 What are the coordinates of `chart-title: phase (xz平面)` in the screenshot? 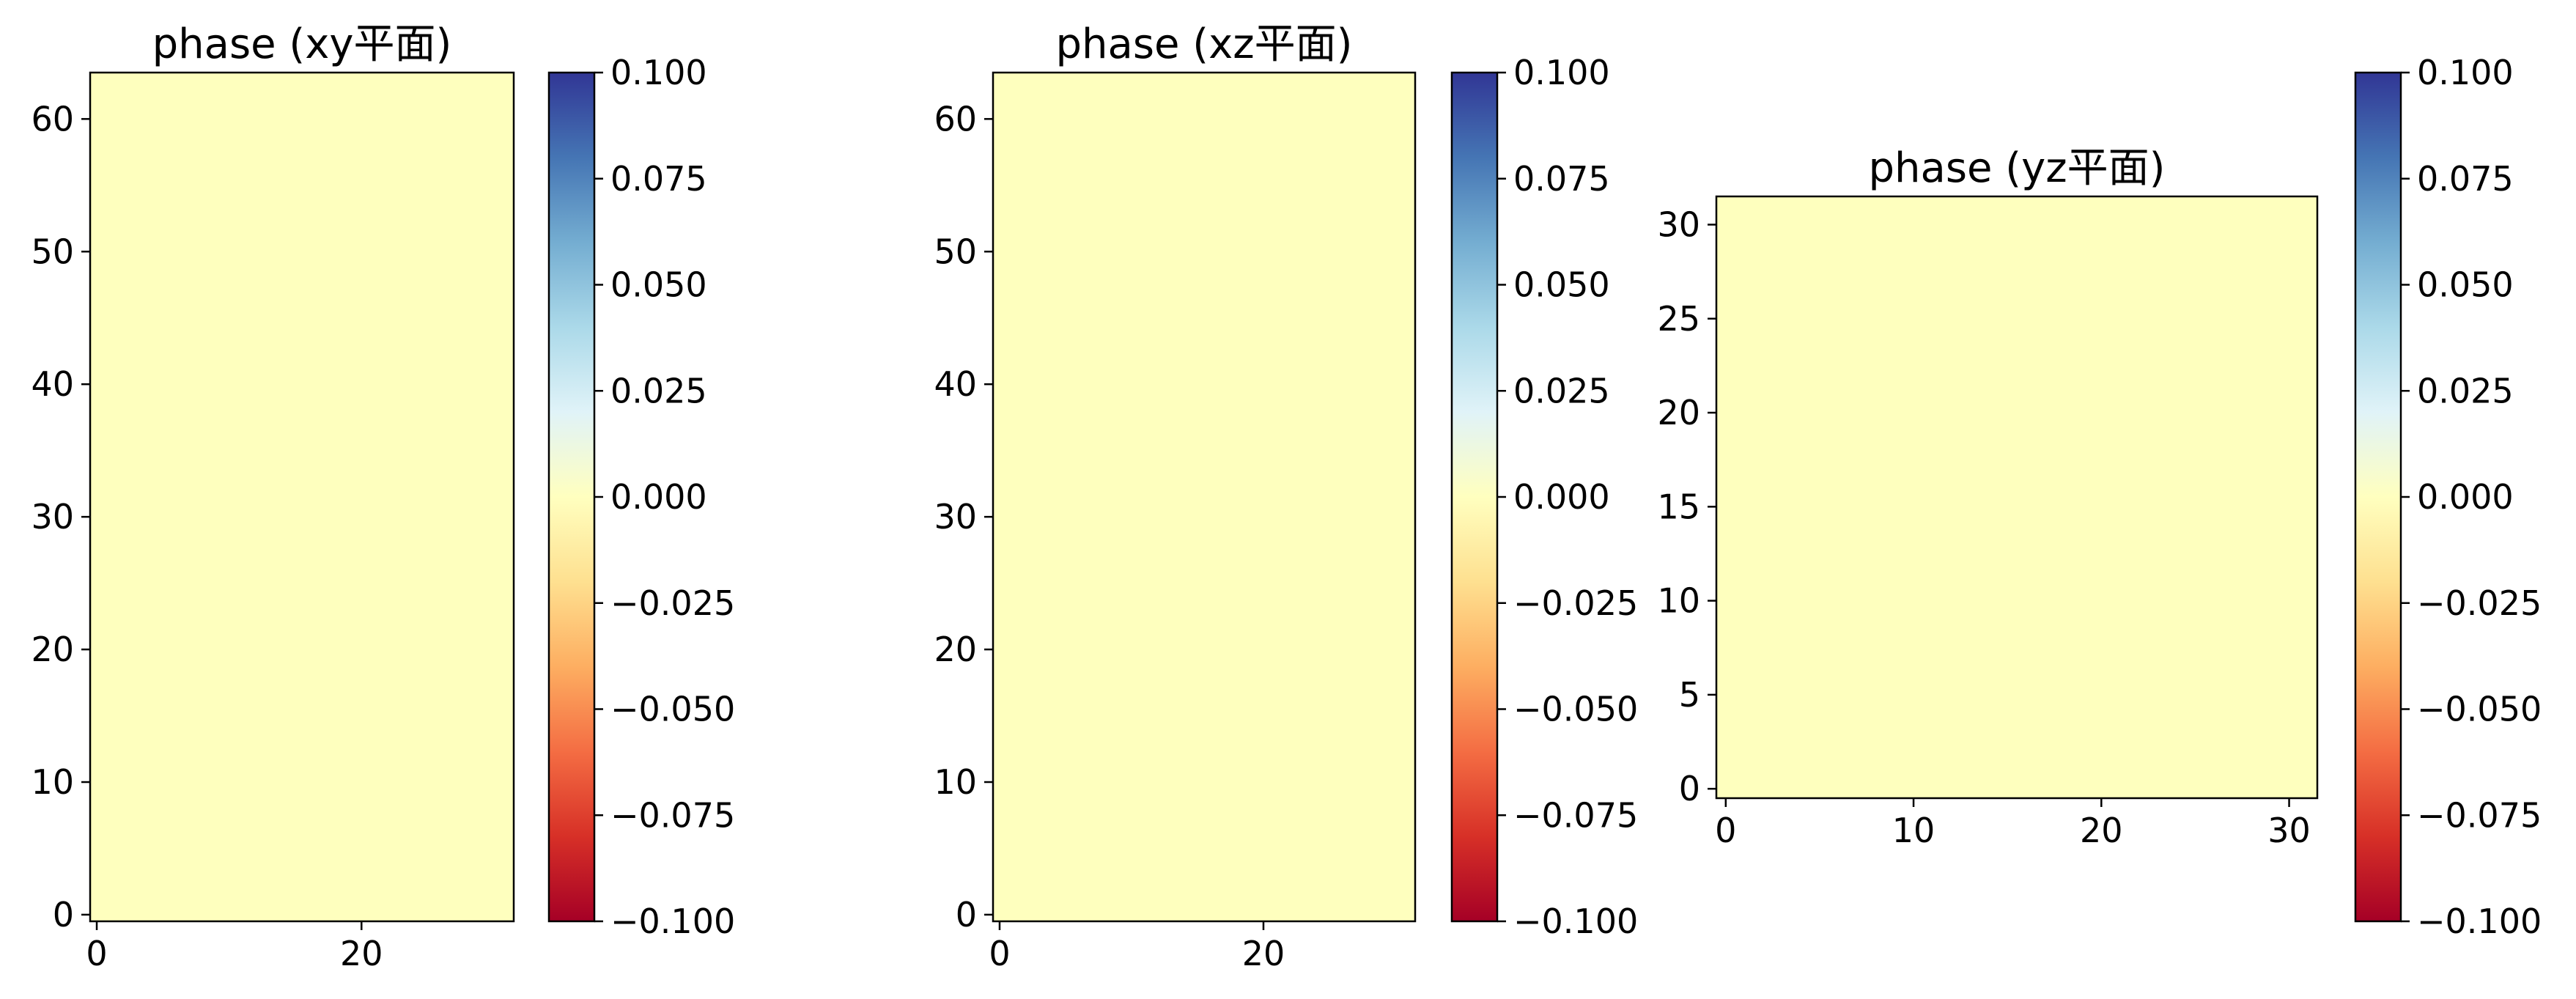 It's located at (1203, 44).